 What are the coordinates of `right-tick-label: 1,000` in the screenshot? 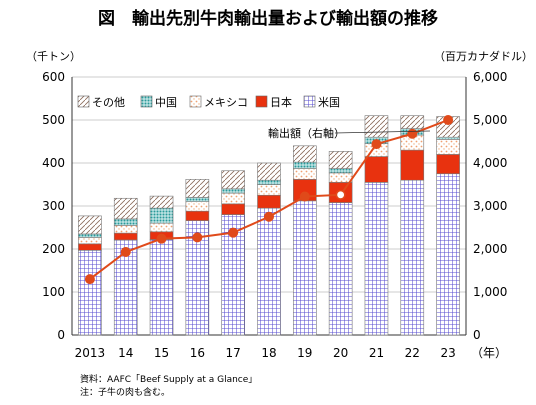 It's located at (490, 292).